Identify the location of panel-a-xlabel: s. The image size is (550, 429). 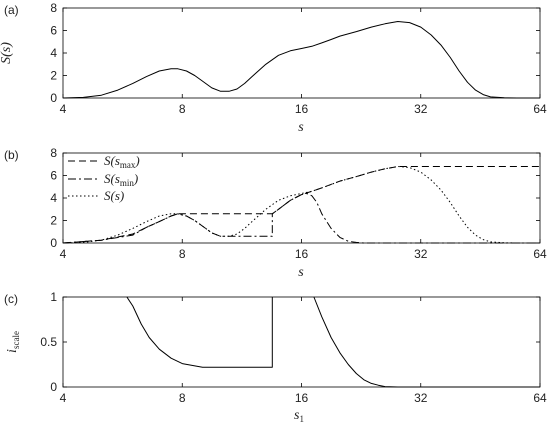
(301, 127).